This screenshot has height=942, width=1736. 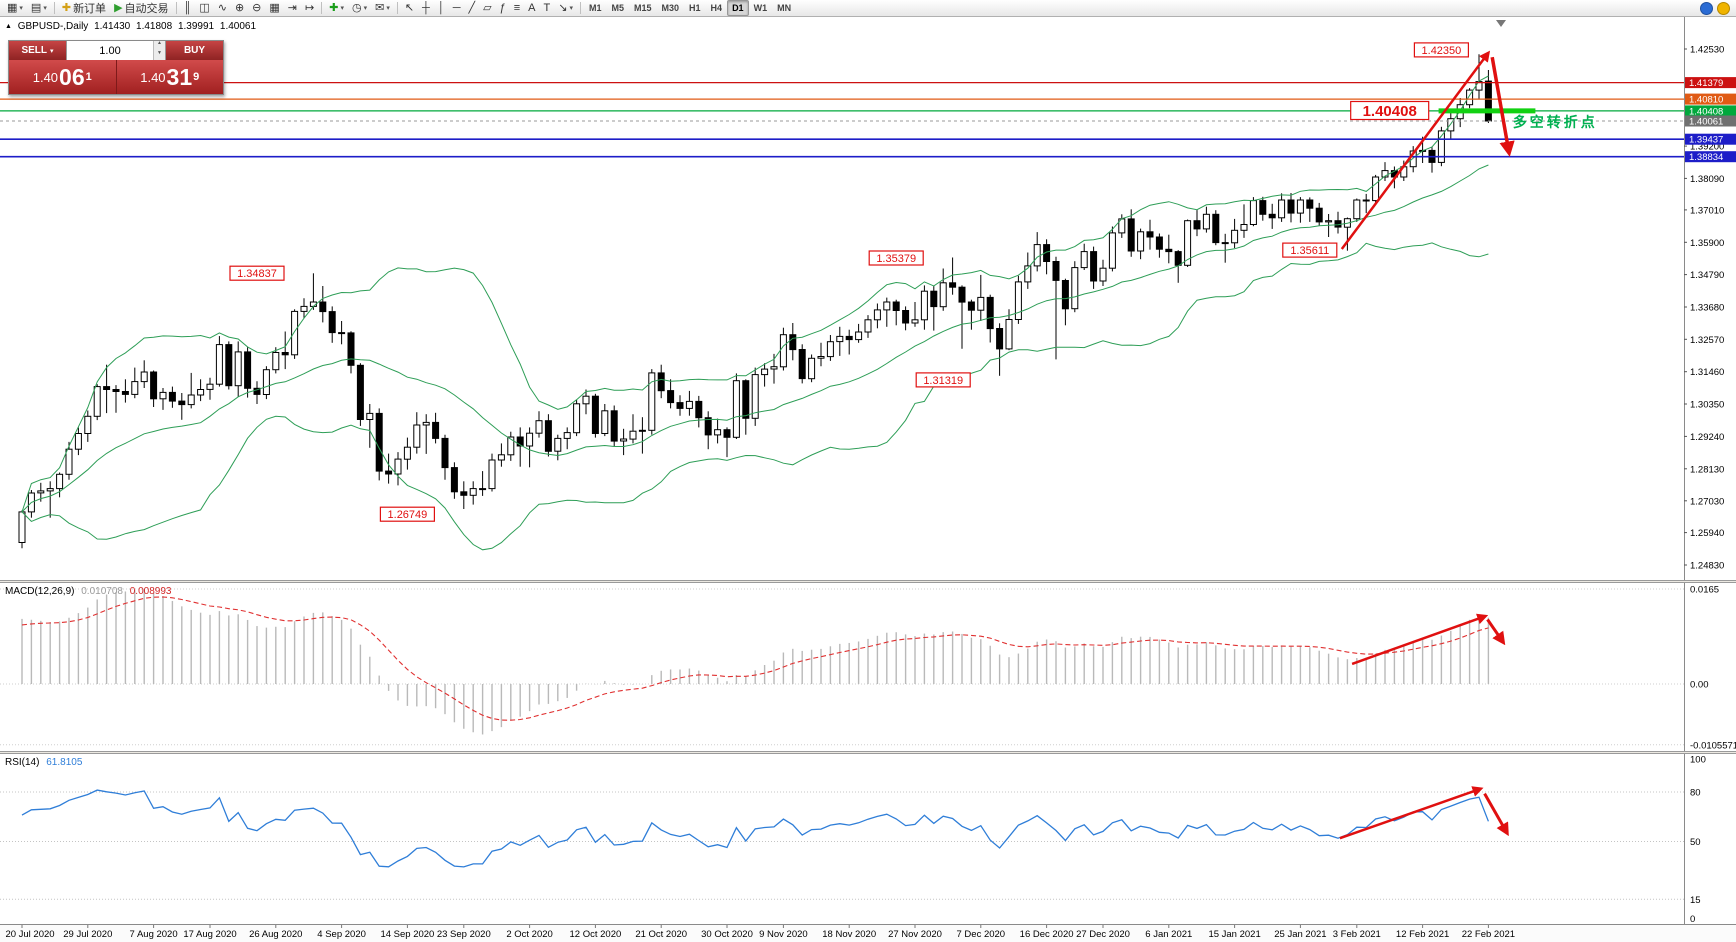 What do you see at coordinates (12, 7) in the screenshot?
I see `new-chart-icon: ▦` at bounding box center [12, 7].